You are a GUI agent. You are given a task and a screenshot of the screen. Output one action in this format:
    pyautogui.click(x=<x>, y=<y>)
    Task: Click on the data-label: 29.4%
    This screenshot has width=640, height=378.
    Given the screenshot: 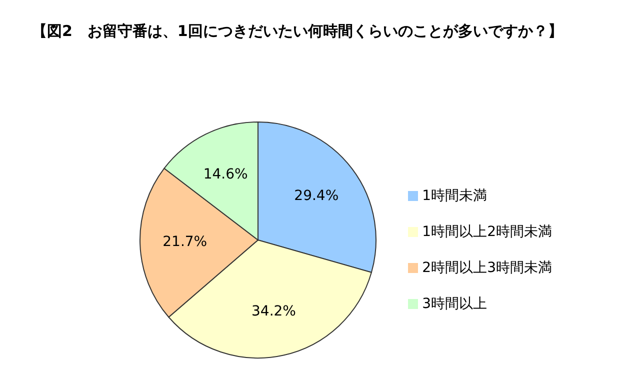 What is the action you would take?
    pyautogui.click(x=316, y=196)
    